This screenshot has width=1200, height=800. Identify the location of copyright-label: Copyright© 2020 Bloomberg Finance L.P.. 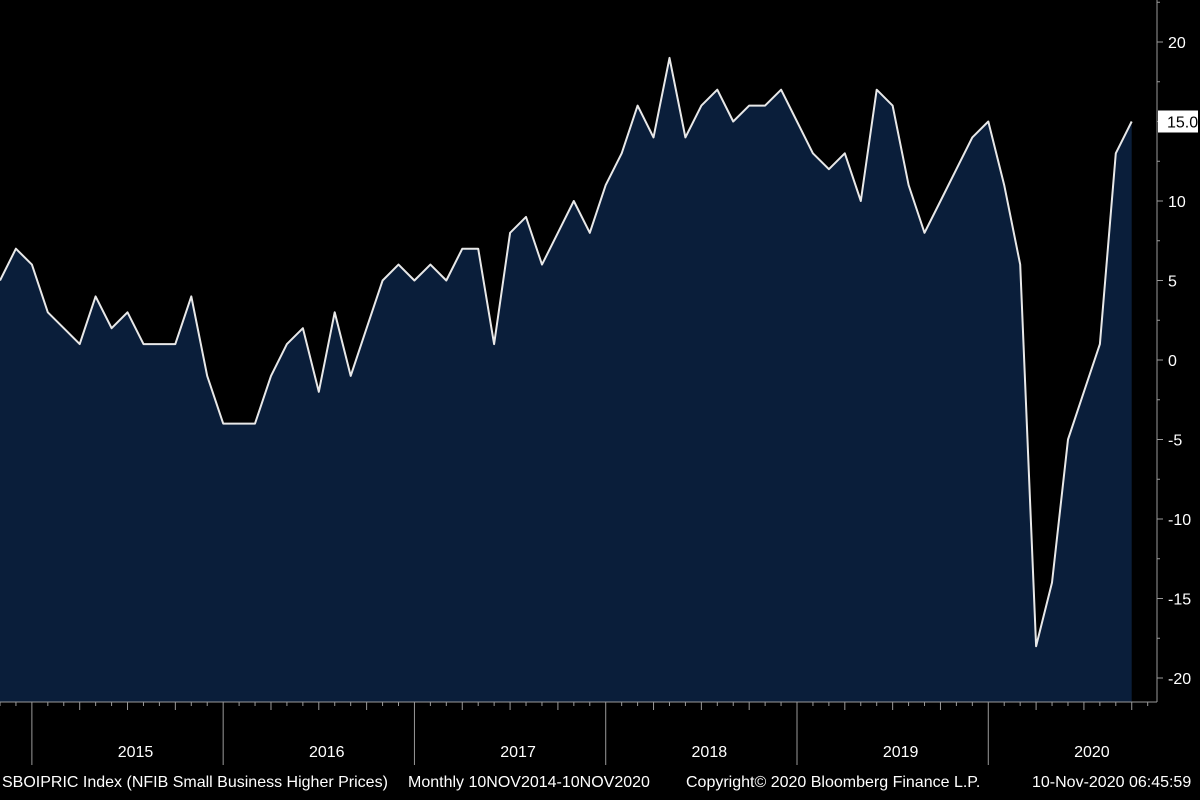
(833, 782).